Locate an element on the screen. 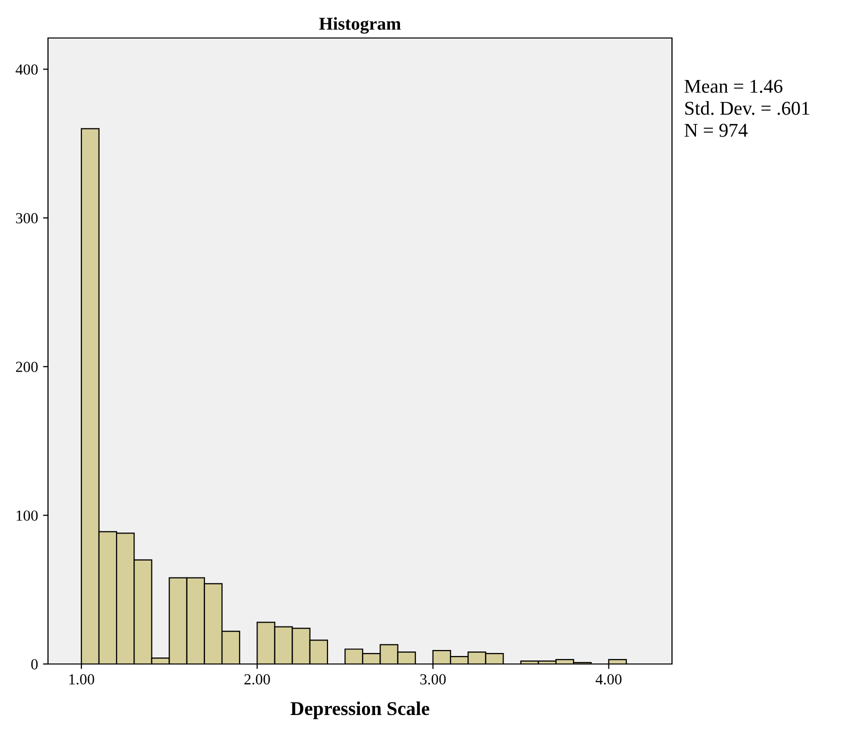  chart-title: Histogram is located at coordinates (360, 25).